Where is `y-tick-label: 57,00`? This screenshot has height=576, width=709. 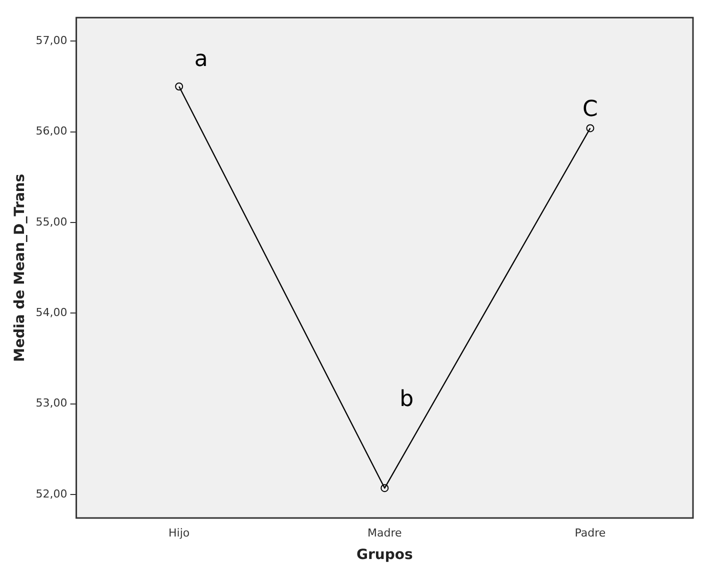 y-tick-label: 57,00 is located at coordinates (52, 41).